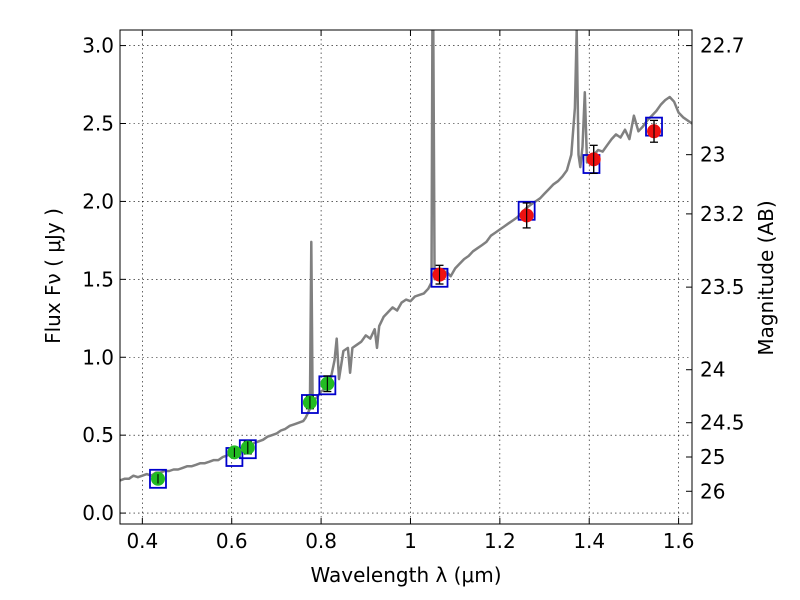 This screenshot has height=600, width=800. I want to click on y-axis-title-magnitude: Magnitude (AB), so click(766, 277).